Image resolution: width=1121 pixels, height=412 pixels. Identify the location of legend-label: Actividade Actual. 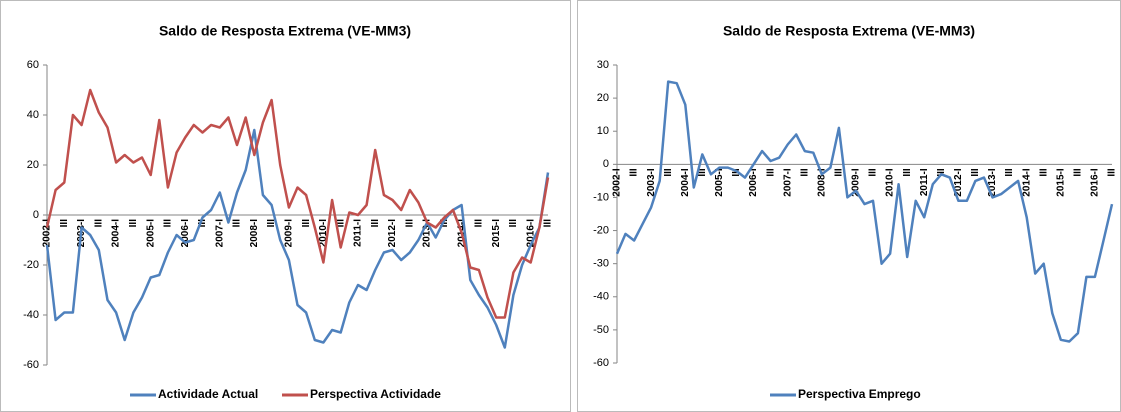
(208, 394).